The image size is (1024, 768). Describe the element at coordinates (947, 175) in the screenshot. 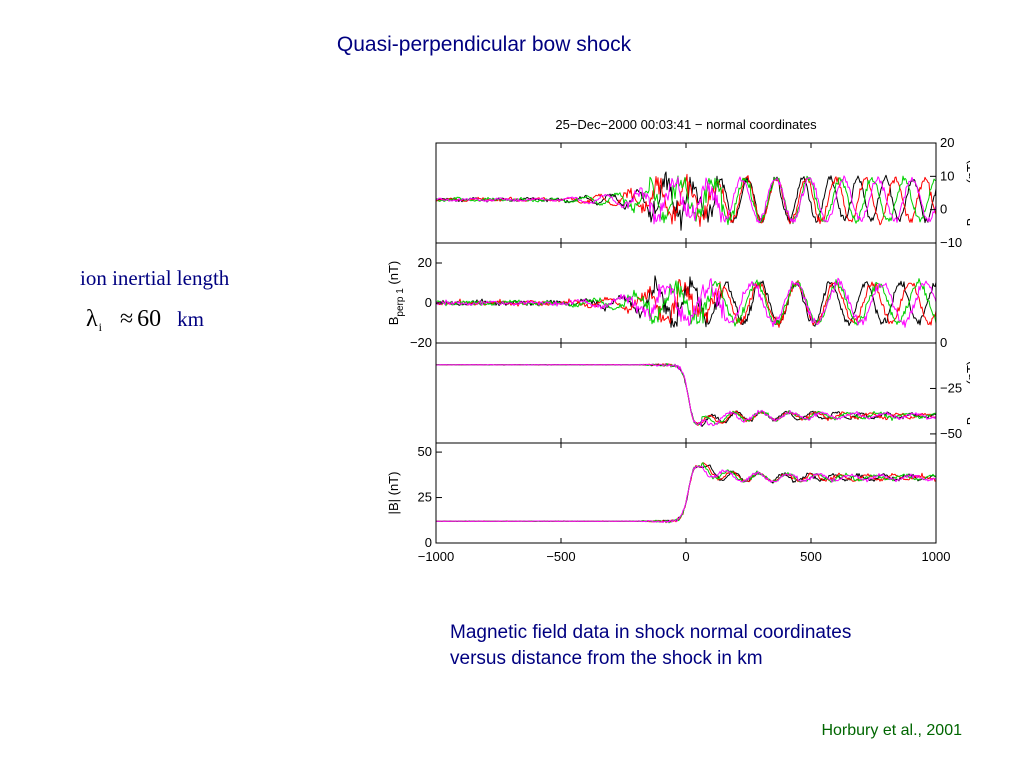

I see `y-tick-label-b_normal: 10` at that location.